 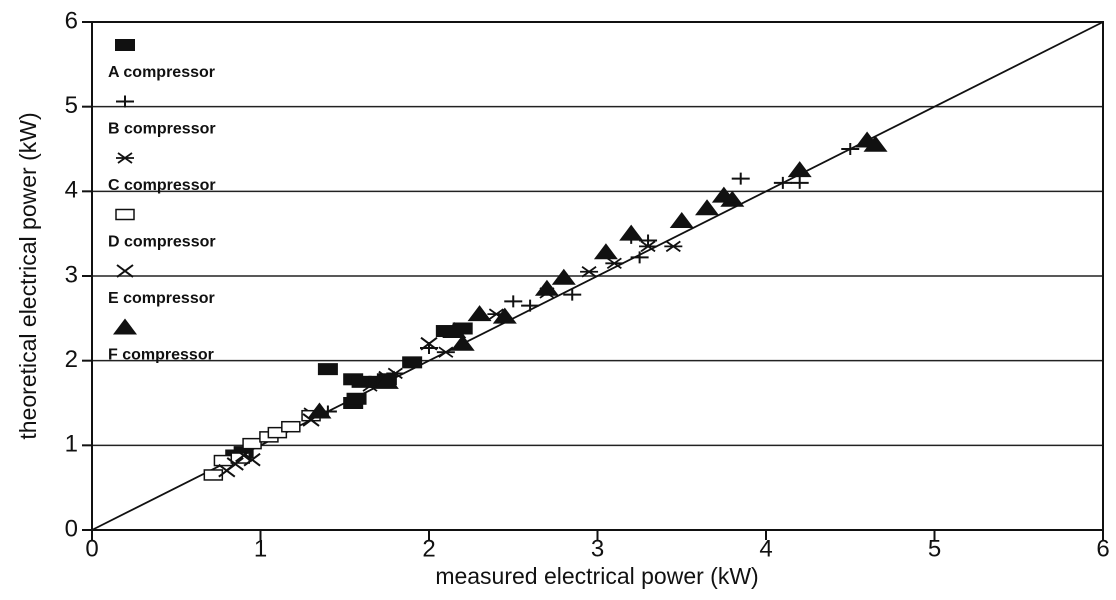 What do you see at coordinates (162, 242) in the screenshot?
I see `legend-label: D compressor` at bounding box center [162, 242].